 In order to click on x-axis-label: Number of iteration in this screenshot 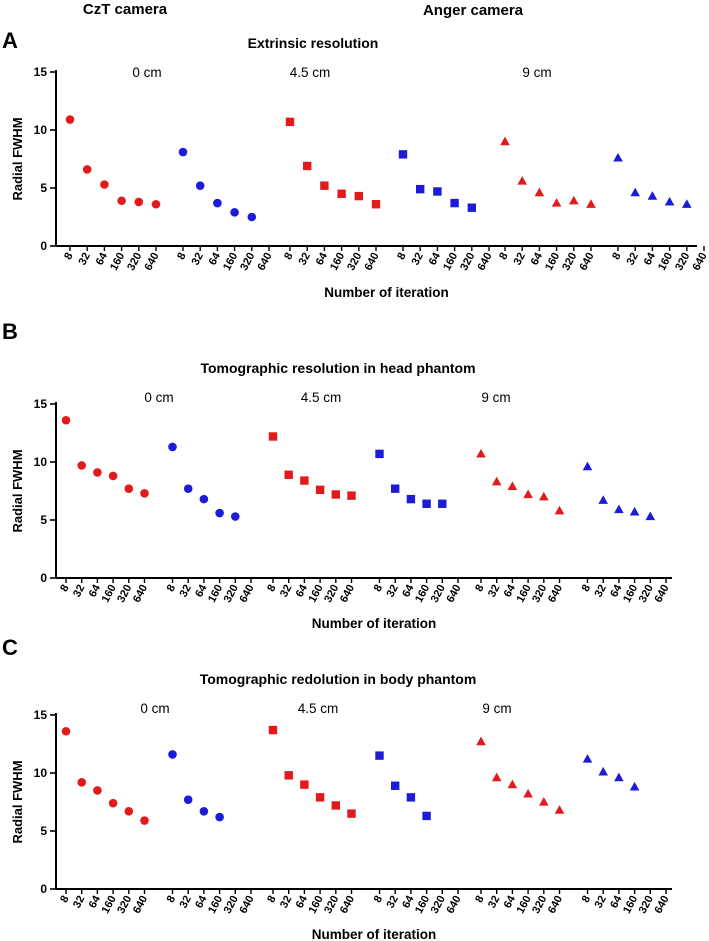, I will do `click(386, 292)`.